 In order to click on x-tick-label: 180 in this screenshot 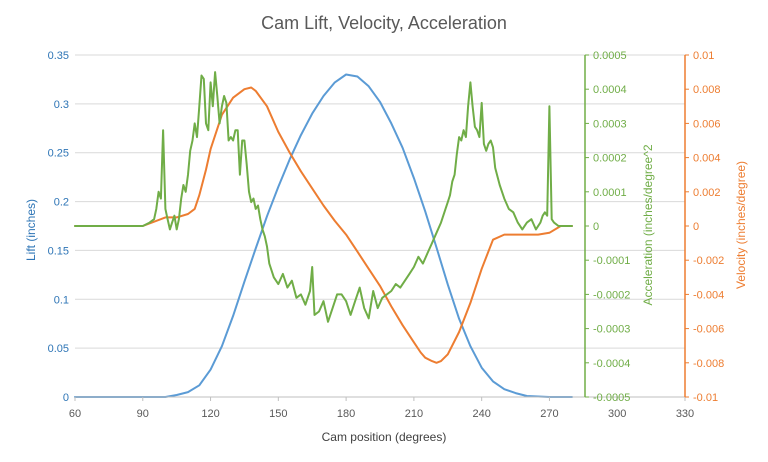, I will do `click(346, 414)`.